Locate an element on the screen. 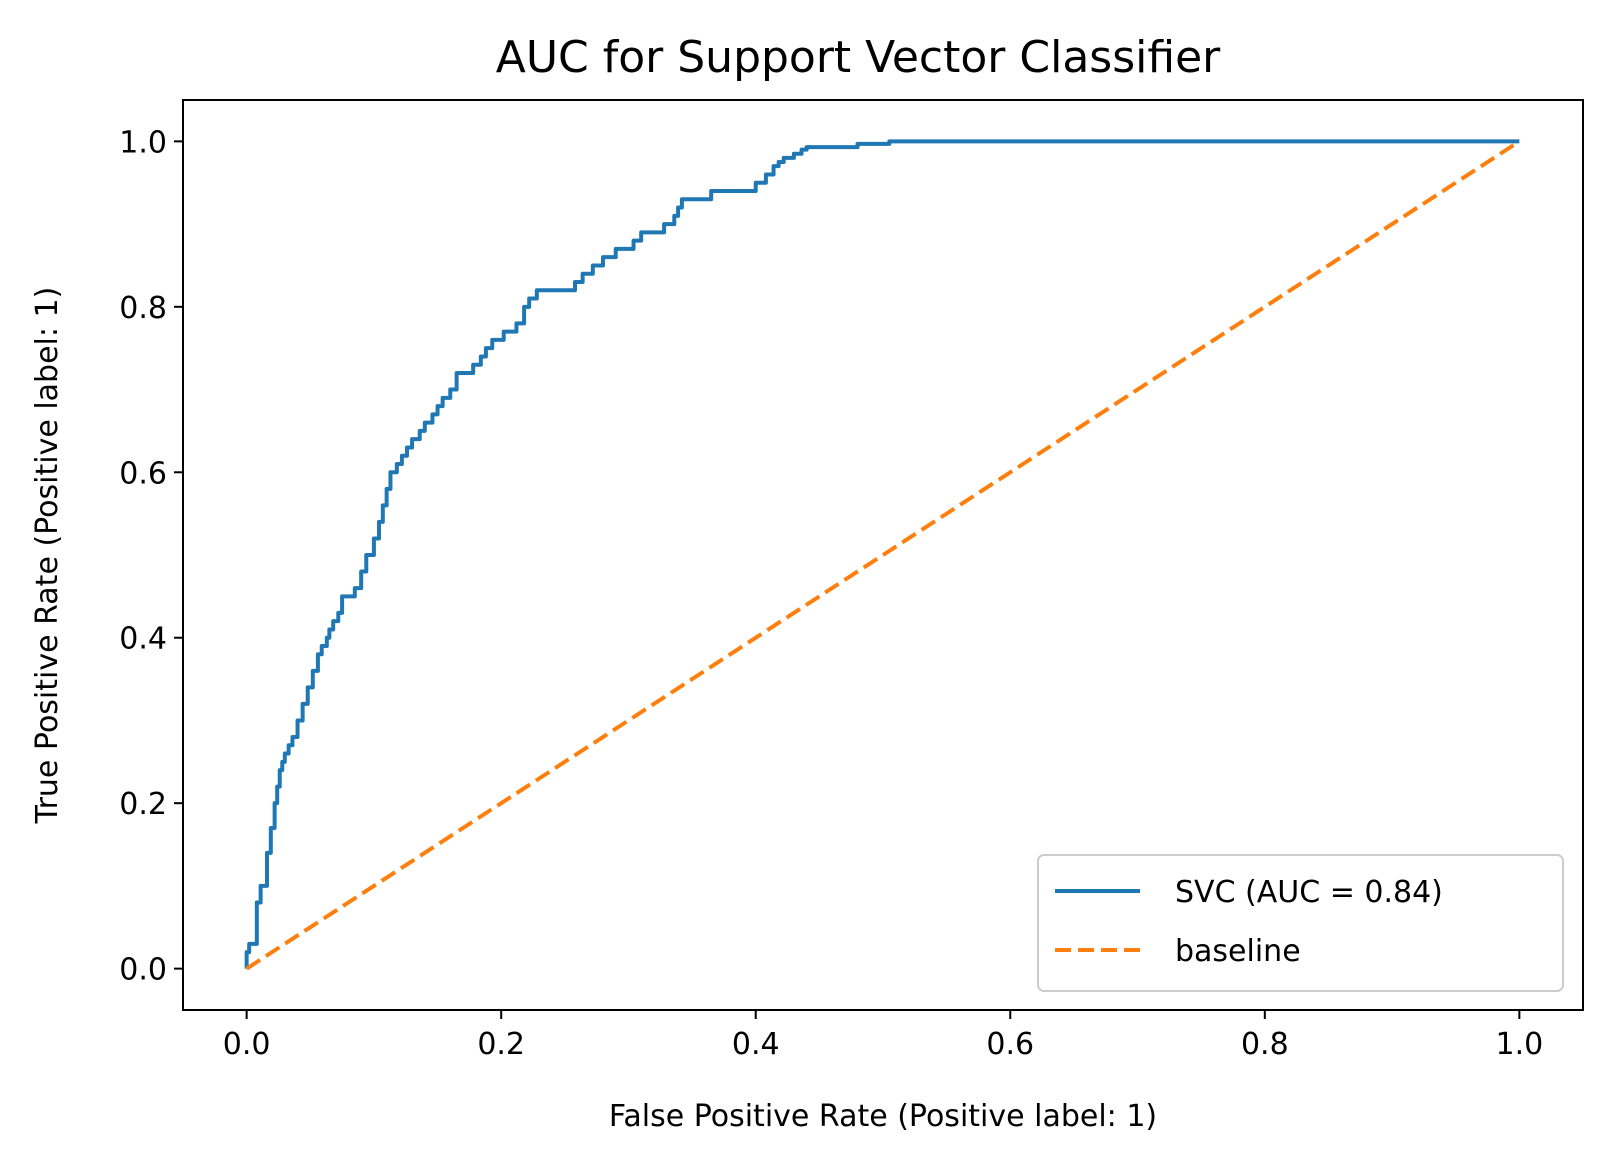 The height and width of the screenshot is (1161, 1607). y-tick-label: 0.4 is located at coordinates (143, 639).